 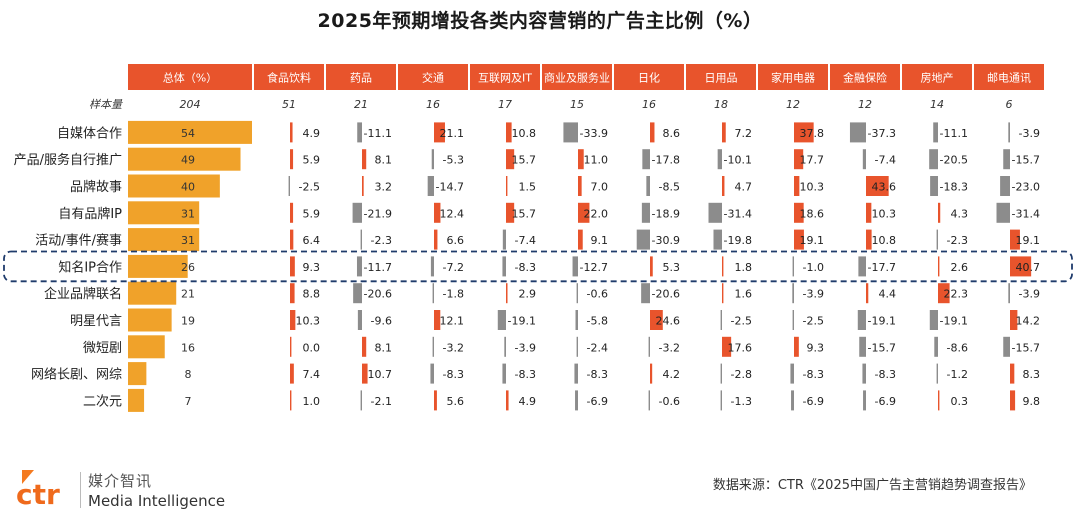 I want to click on highlight-row-frame, so click(x=538, y=266).